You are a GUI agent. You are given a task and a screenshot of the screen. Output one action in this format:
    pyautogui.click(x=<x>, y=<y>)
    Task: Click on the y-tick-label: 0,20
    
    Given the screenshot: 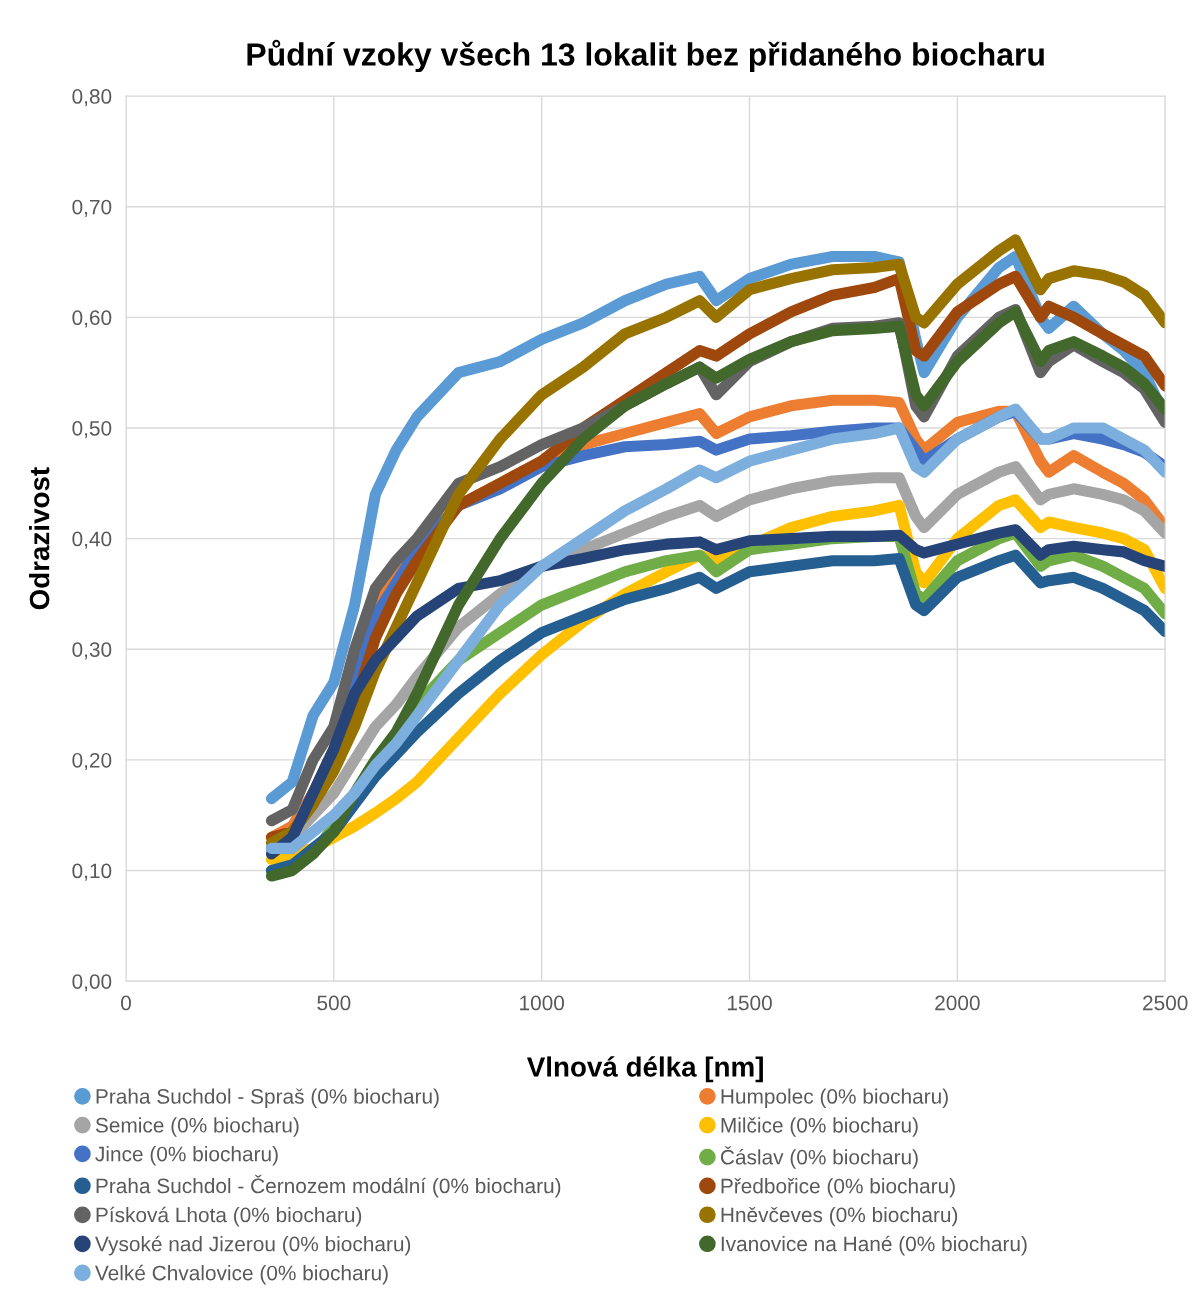 What is the action you would take?
    pyautogui.click(x=92, y=761)
    